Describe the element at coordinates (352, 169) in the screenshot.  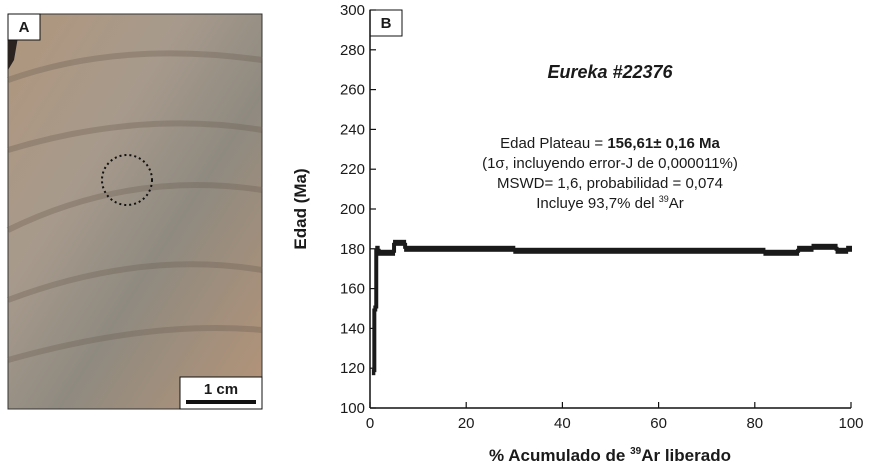
I see `y-tick-label: 220` at that location.